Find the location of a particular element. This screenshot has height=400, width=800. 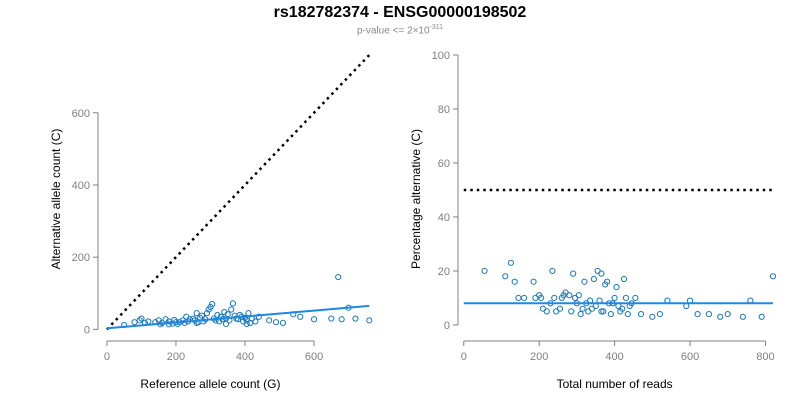

y-tick-label: 60 is located at coordinates (444, 164).